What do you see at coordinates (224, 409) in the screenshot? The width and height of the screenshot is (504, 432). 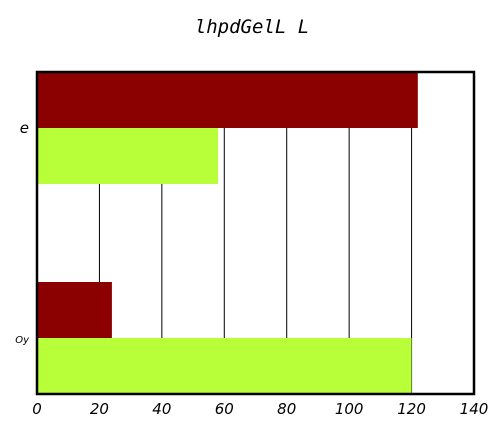 I see `x-tick-label: 60` at bounding box center [224, 409].